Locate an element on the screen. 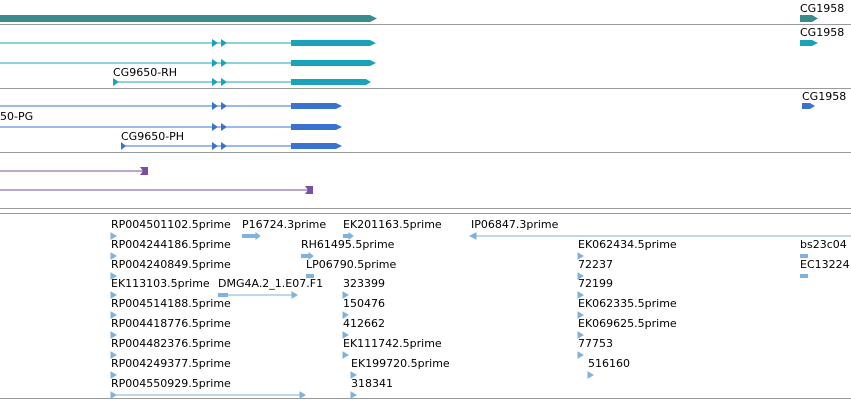 The height and width of the screenshot is (400, 851). est-label: EK069625.5prime is located at coordinates (627, 323).